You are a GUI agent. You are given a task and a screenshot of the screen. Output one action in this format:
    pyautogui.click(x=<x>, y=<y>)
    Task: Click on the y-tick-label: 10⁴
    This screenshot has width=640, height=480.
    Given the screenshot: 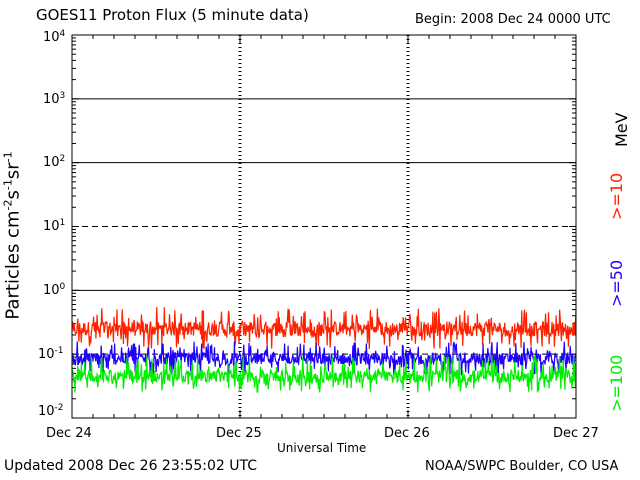 What is the action you would take?
    pyautogui.click(x=54, y=37)
    